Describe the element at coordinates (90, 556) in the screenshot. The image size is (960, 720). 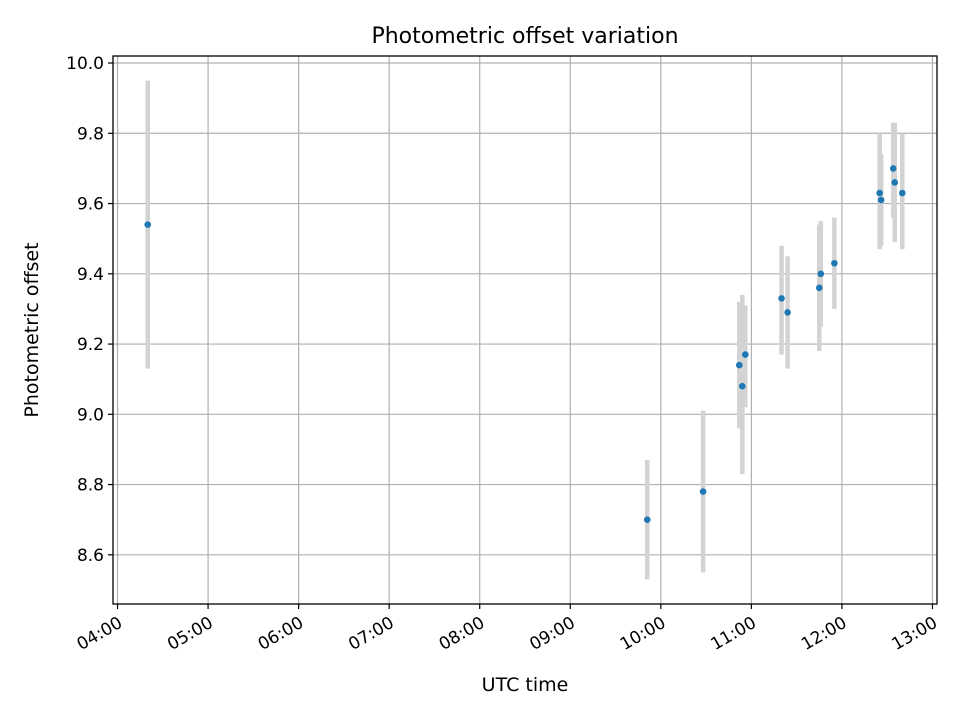
I see `y-tick-label: 8.6` at that location.